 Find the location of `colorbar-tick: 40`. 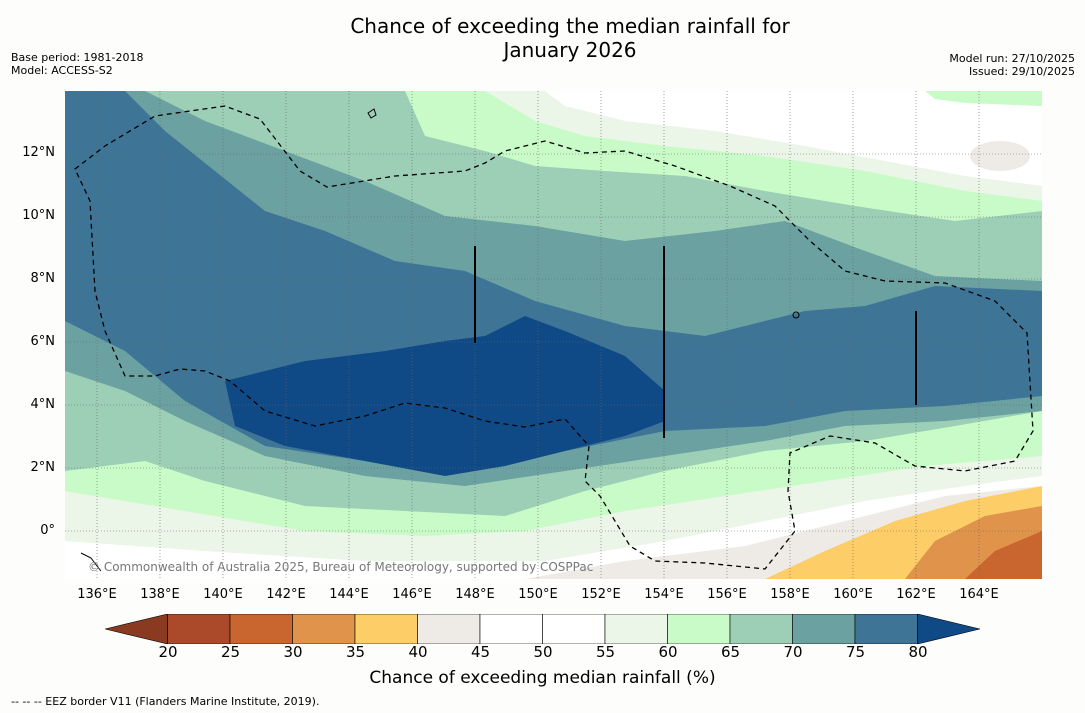

colorbar-tick: 40 is located at coordinates (418, 652).